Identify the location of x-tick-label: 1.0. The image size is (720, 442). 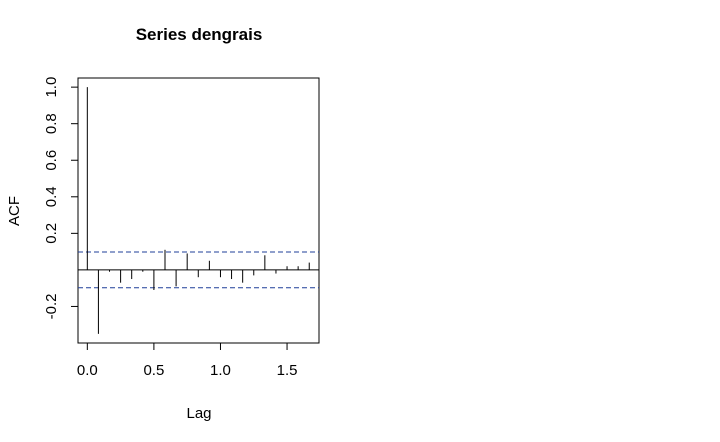
(220, 370).